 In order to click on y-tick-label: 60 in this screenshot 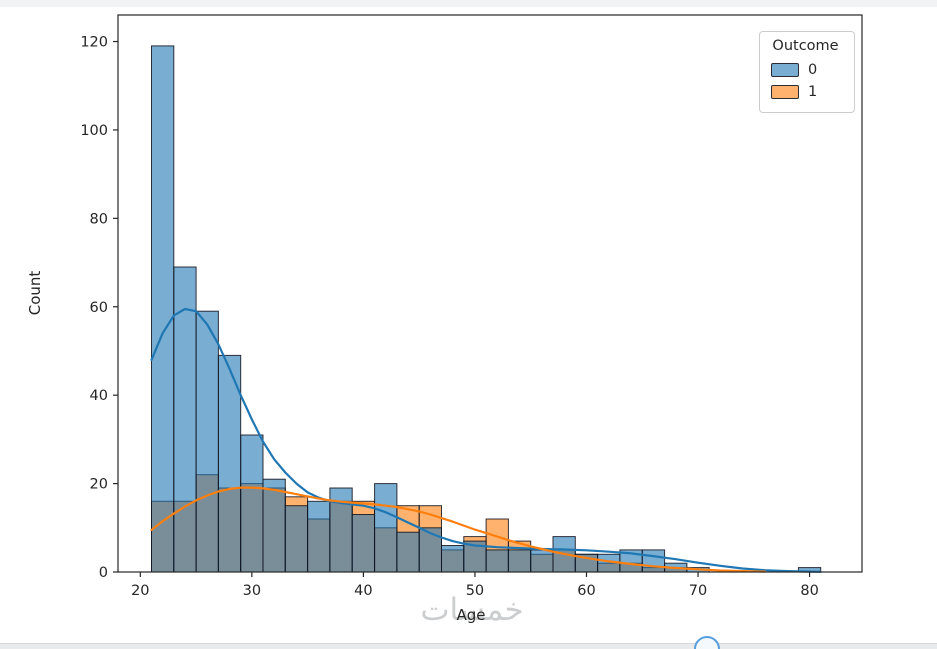, I will do `click(99, 308)`.